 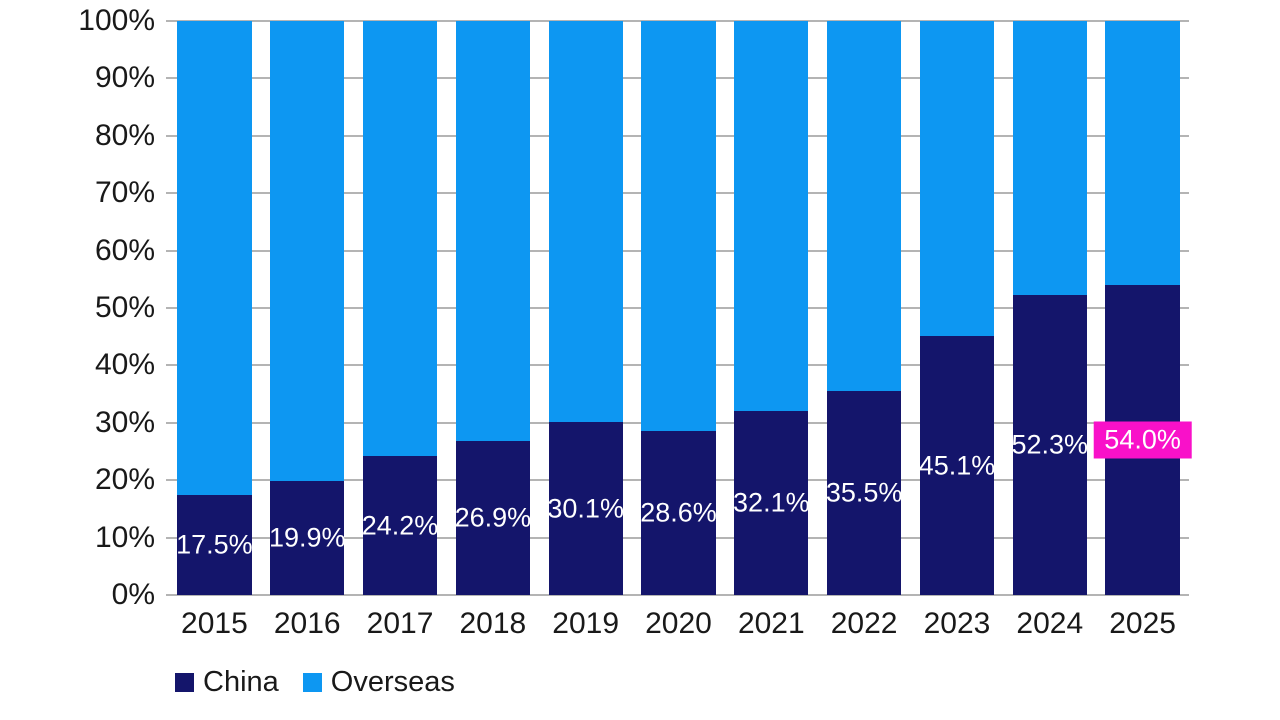 What do you see at coordinates (214, 623) in the screenshot?
I see `x-tick-label: 2015` at bounding box center [214, 623].